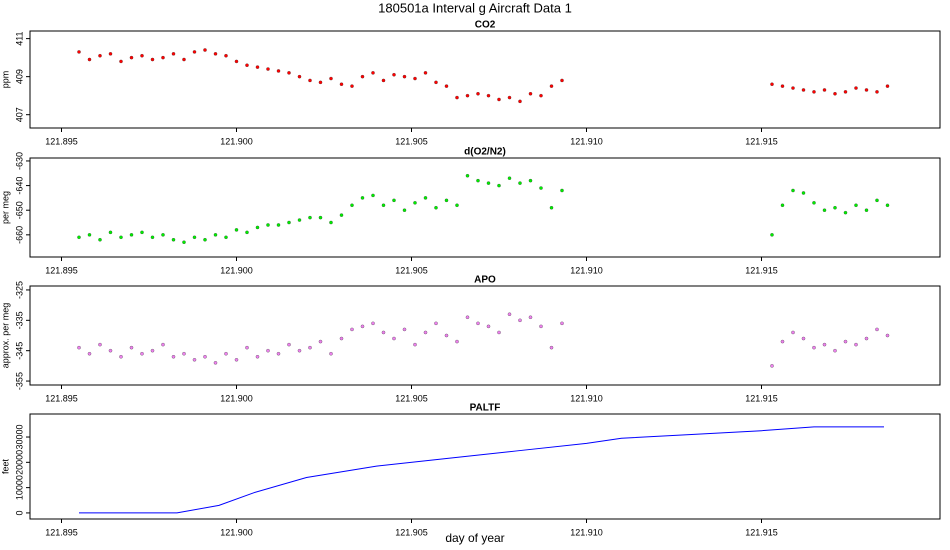 The height and width of the screenshot is (550, 950). What do you see at coordinates (485, 25) in the screenshot?
I see `panel-title: CO2` at bounding box center [485, 25].